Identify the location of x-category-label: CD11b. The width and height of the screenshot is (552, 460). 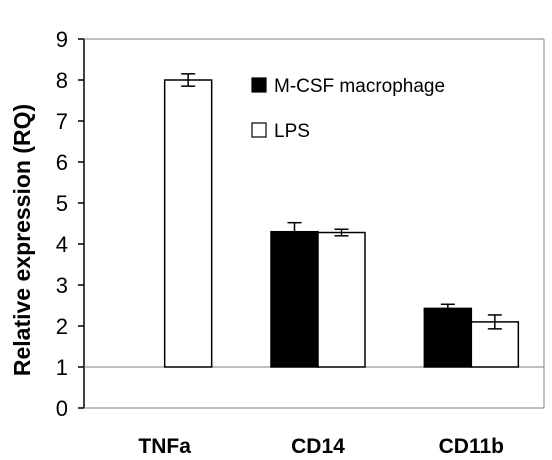
(471, 446).